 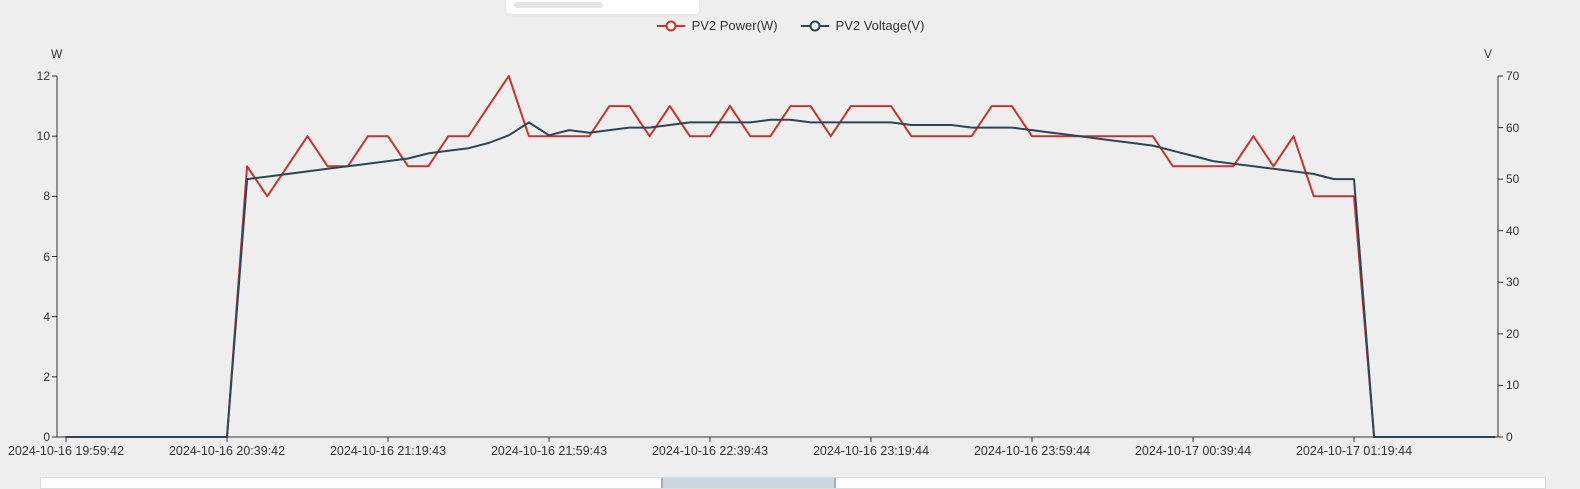 I want to click on cutoff-panel-inner-bar, so click(x=558, y=5).